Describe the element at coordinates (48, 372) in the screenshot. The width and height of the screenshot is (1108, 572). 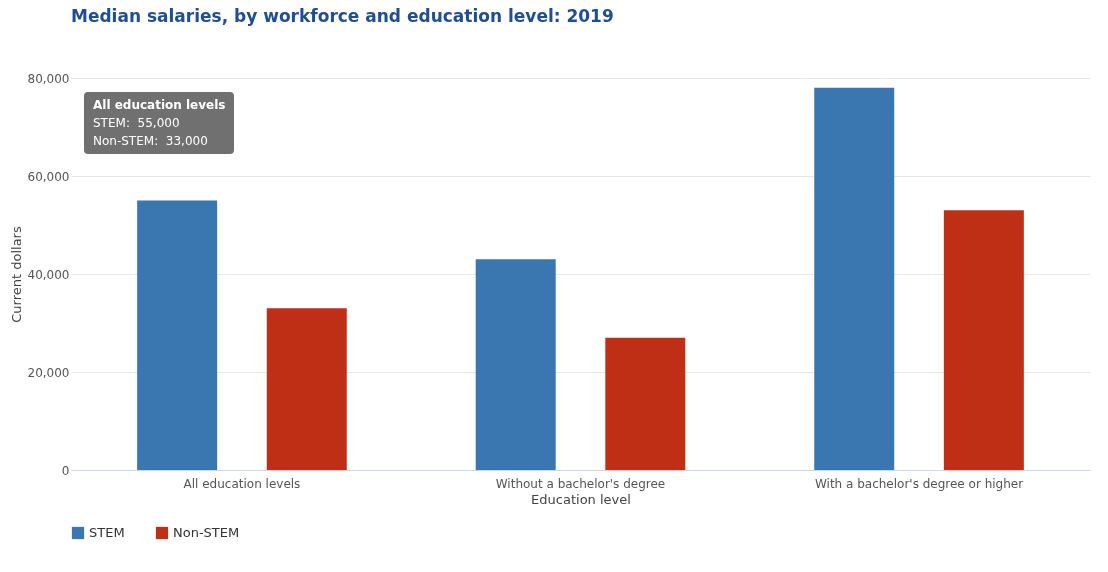
I see `y-tick-label: 20,000` at that location.